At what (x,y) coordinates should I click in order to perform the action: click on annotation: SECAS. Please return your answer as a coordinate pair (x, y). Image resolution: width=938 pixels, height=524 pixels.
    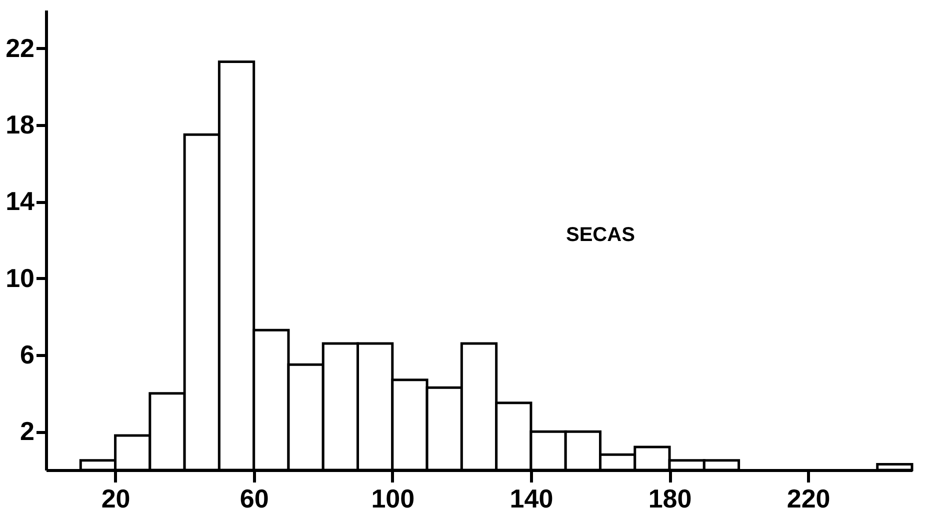
    Looking at the image, I should click on (600, 235).